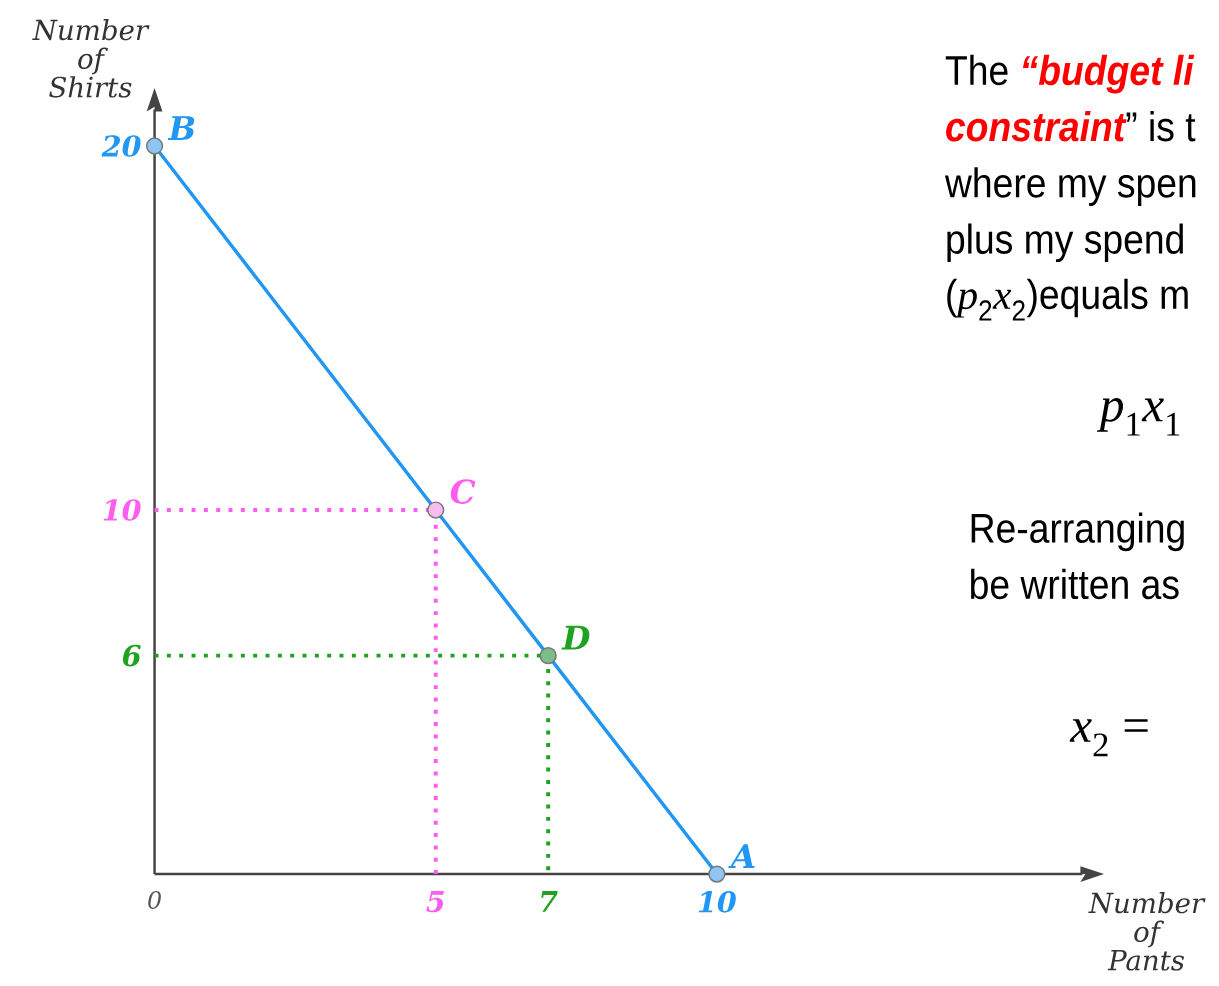 The width and height of the screenshot is (1219, 986). Describe the element at coordinates (435, 902) in the screenshot. I see `x-tick-label: 5` at that location.